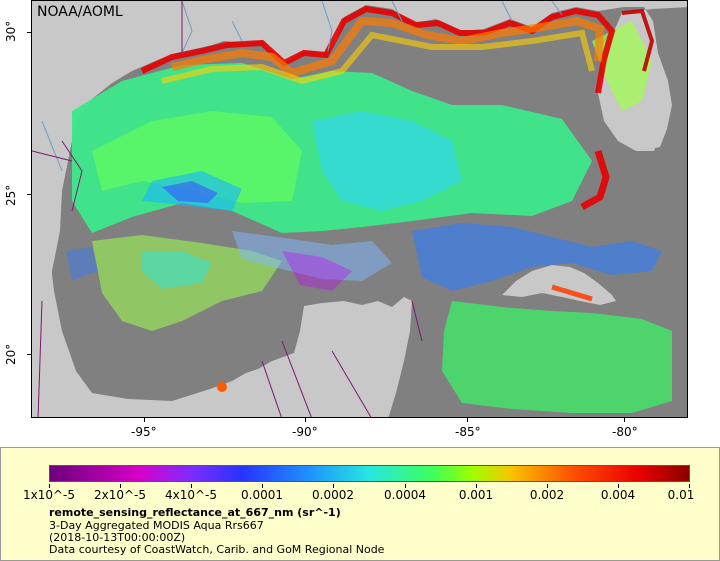  Describe the element at coordinates (49, 495) in the screenshot. I see `colorbar-label: 1x10^-5` at that location.